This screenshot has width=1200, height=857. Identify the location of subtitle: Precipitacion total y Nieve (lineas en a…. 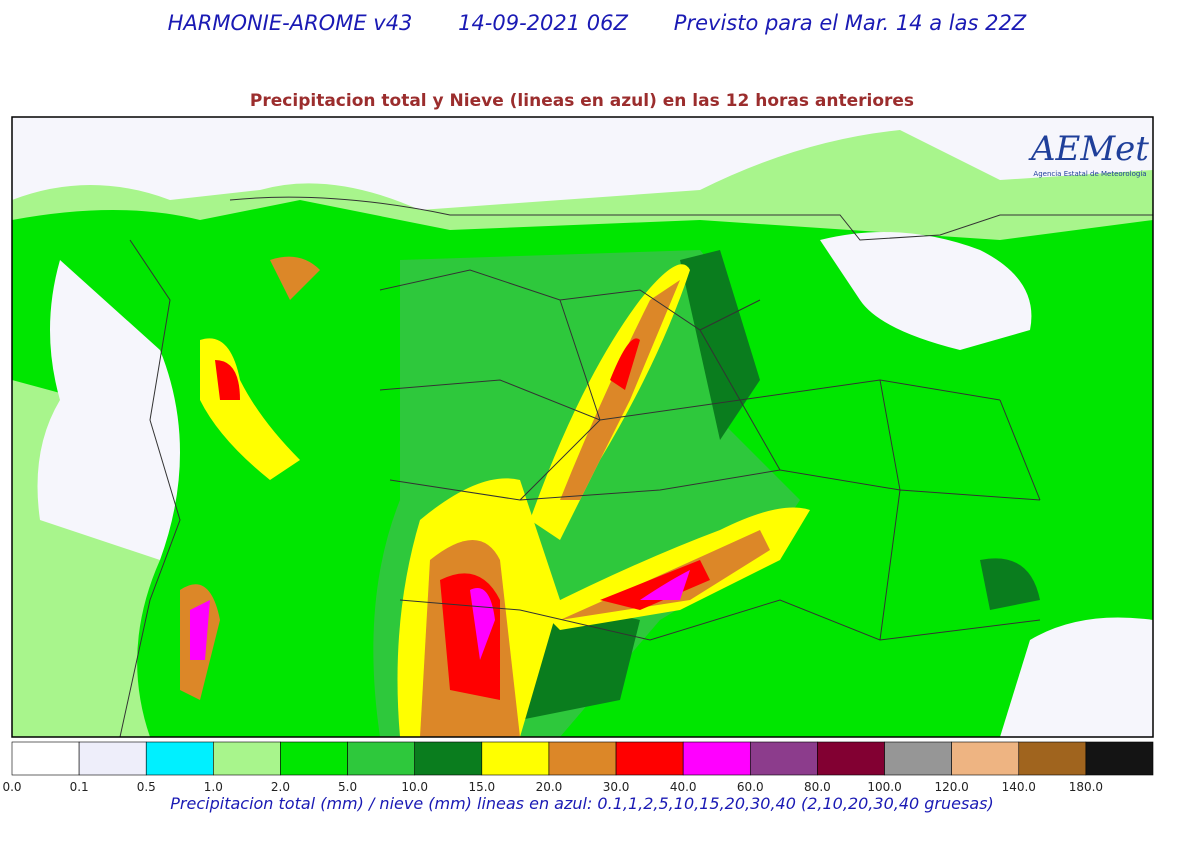
(582, 101).